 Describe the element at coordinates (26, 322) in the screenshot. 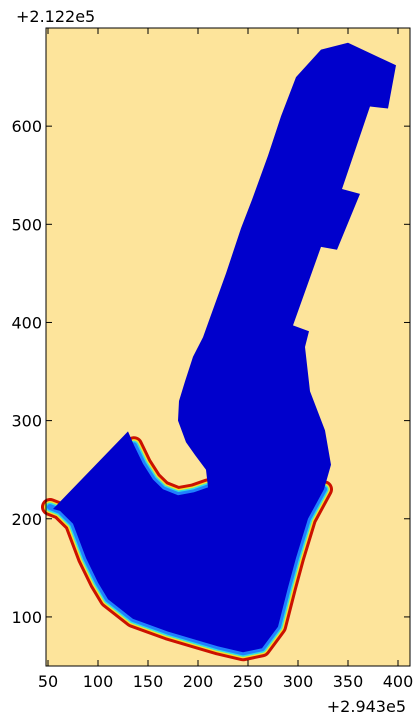

I see `y-tick-label: 400` at that location.